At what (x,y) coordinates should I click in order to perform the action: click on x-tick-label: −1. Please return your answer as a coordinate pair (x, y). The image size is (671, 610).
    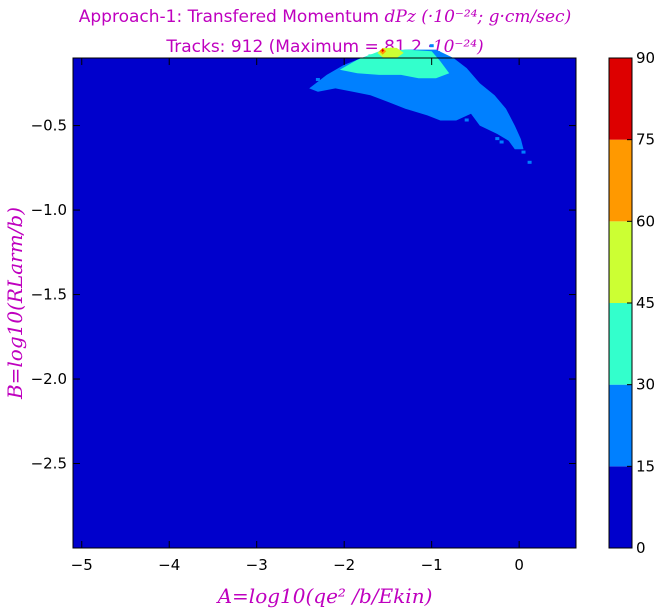
    Looking at the image, I should click on (432, 565).